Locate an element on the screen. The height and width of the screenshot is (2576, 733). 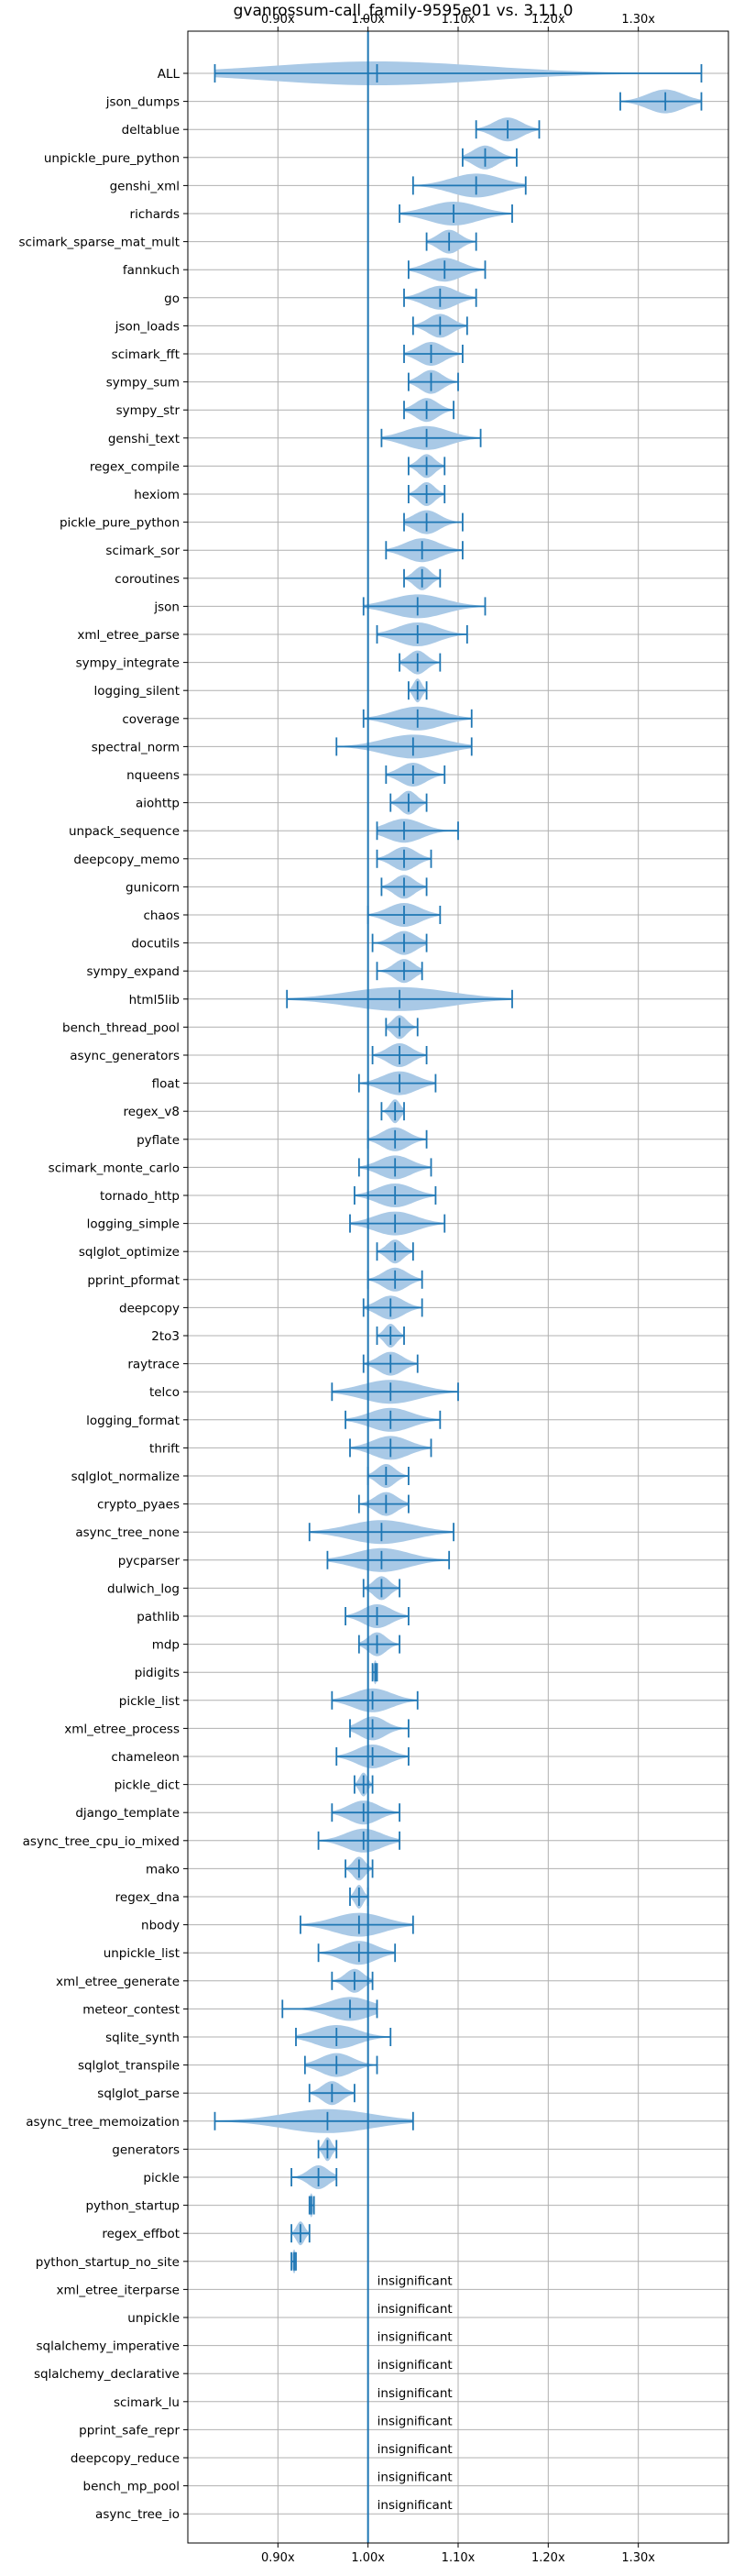
benchmark-label: pprint_safe_repr is located at coordinates (129, 2430).